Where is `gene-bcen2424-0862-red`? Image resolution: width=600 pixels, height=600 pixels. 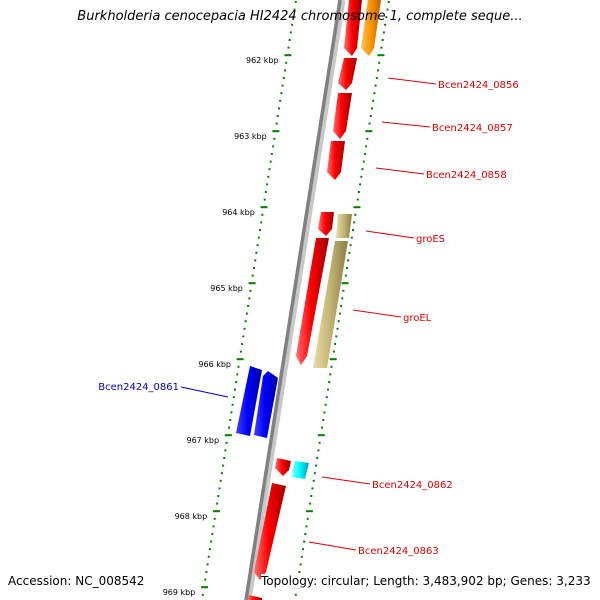 gene-bcen2424-0862-red is located at coordinates (283, 467).